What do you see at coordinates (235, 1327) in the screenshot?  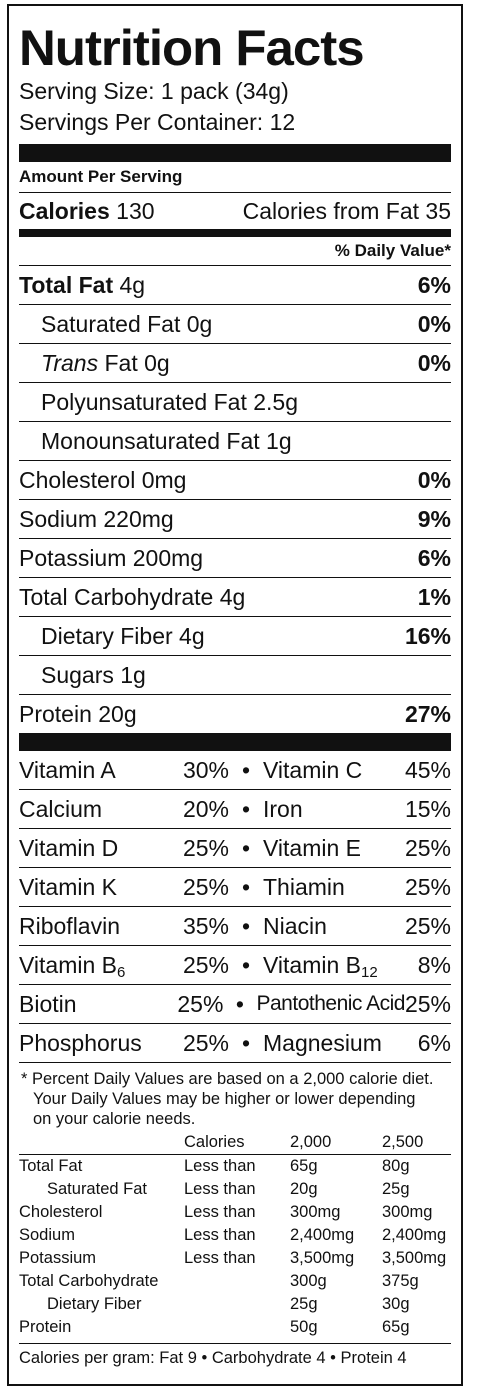 I see `table-row: Protein 50g 65g` at bounding box center [235, 1327].